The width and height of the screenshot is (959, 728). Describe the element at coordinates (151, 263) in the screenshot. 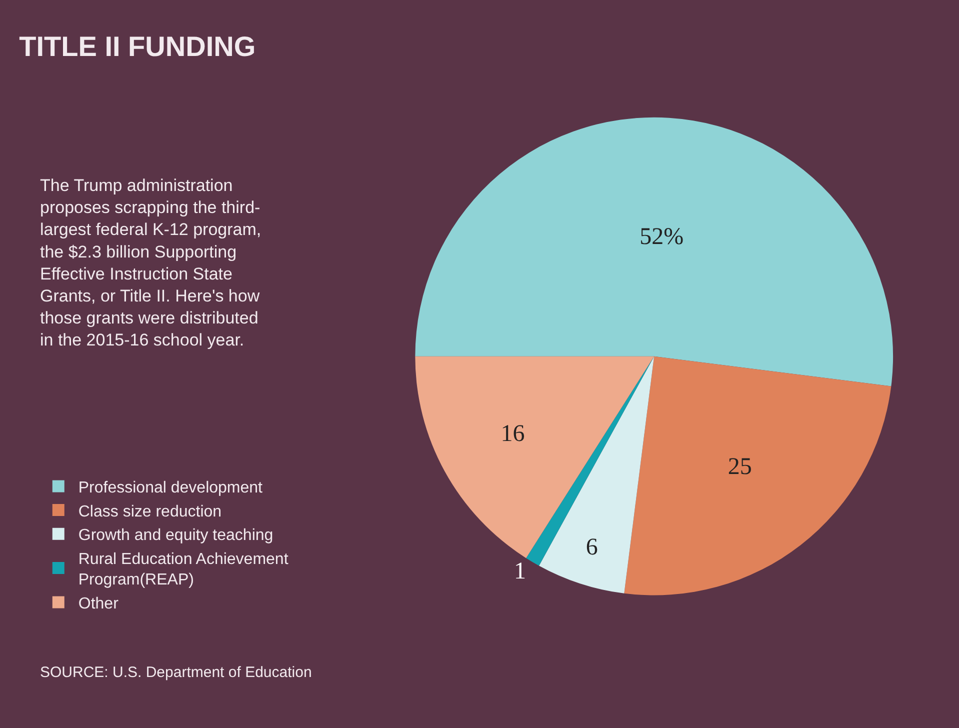

I see `text: The Trump administration proposes scrapping the third-largest federal K-12 program, the $2.3 billion Supporting Effective Instruction State Grants, or Title II. Here's how those grants were distributed in the 2015-16 school year.` at that location.